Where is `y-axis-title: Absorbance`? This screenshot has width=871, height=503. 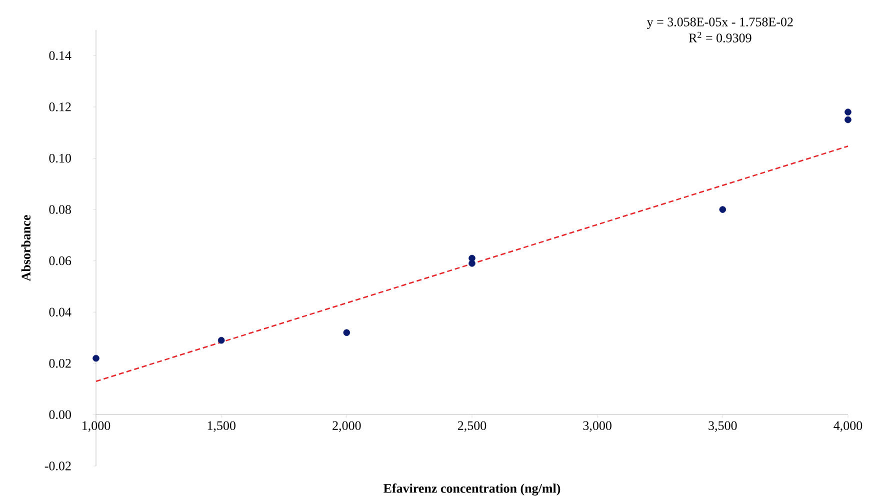 y-axis-title: Absorbance is located at coordinates (25, 248).